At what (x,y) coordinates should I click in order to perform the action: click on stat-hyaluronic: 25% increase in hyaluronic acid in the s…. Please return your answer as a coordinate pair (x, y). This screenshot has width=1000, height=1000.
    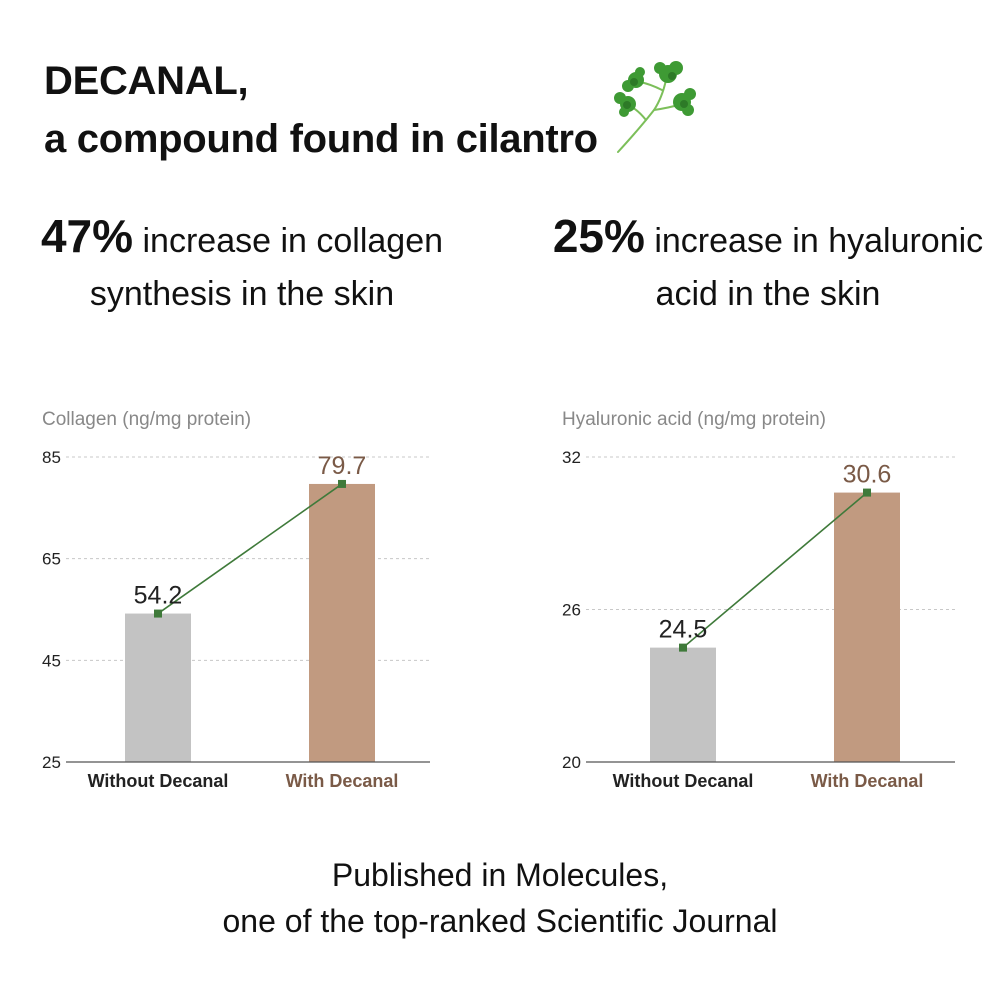
    Looking at the image, I should click on (768, 265).